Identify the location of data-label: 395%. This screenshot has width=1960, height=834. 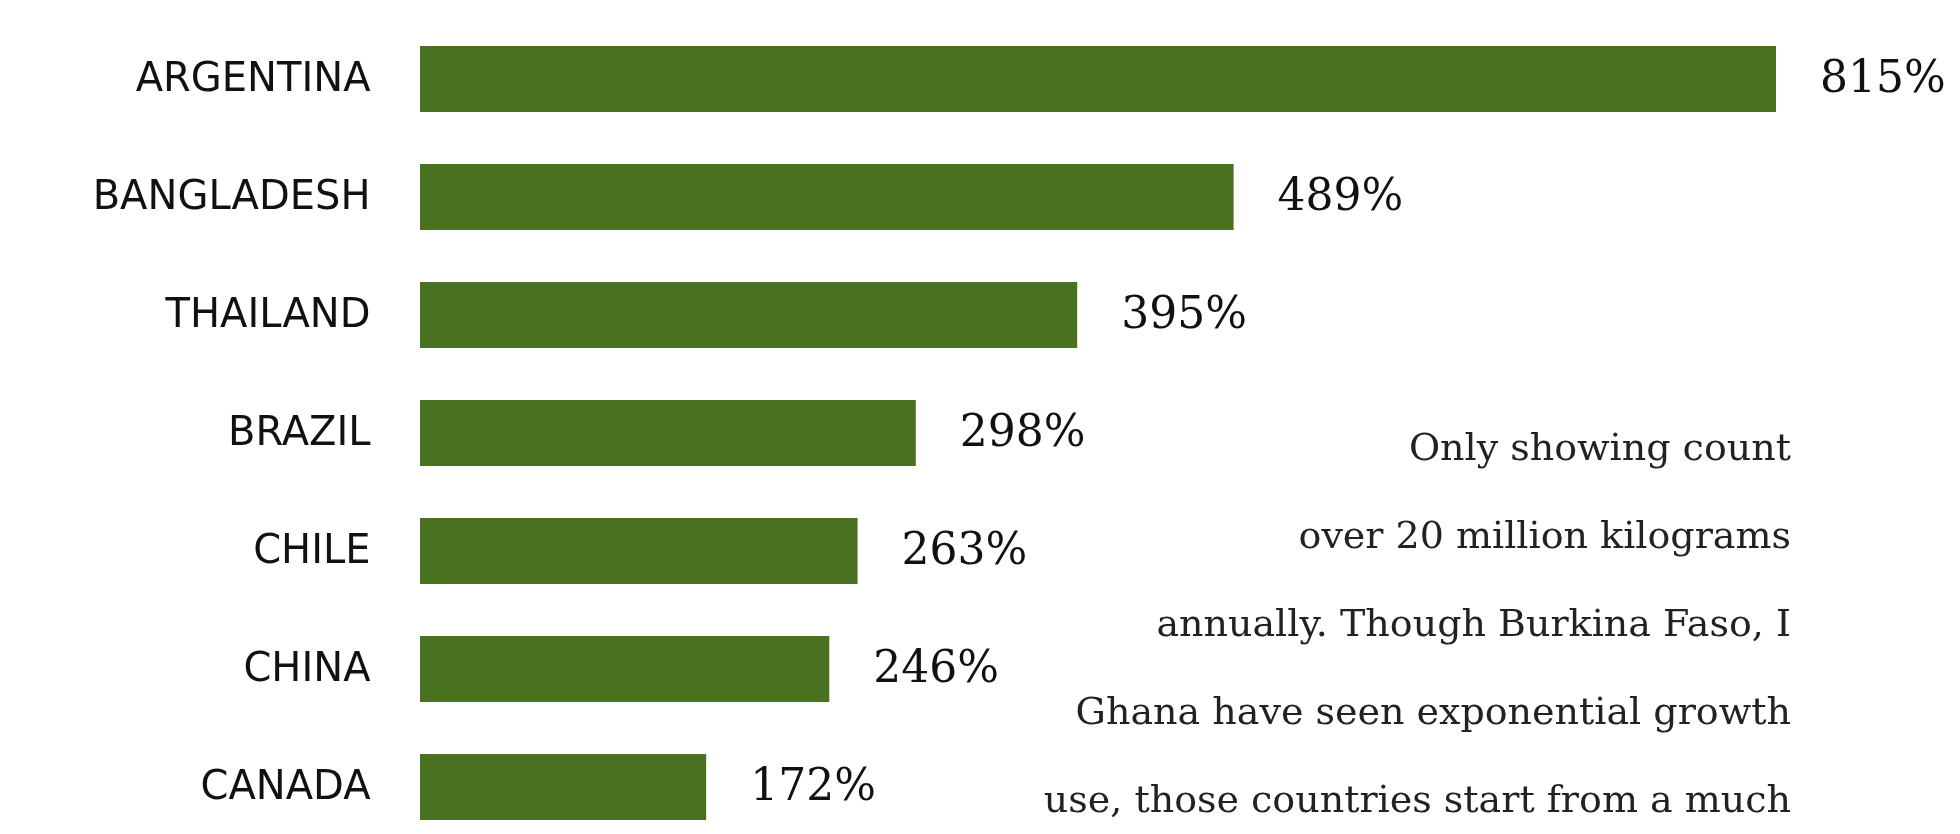
(1184, 312).